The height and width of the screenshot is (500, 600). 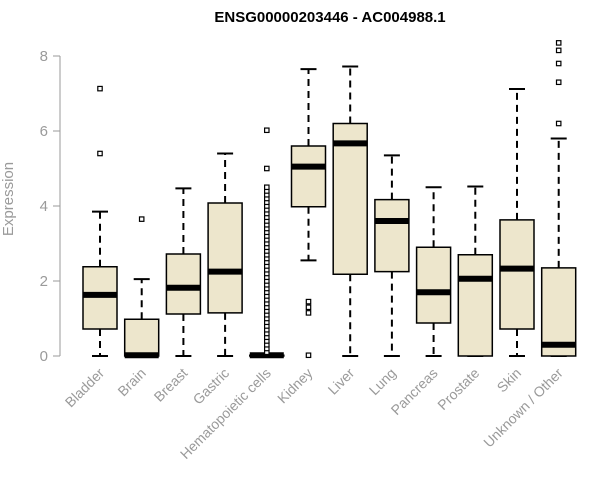 What do you see at coordinates (558, 198) in the screenshot?
I see `box-unknown-other` at bounding box center [558, 198].